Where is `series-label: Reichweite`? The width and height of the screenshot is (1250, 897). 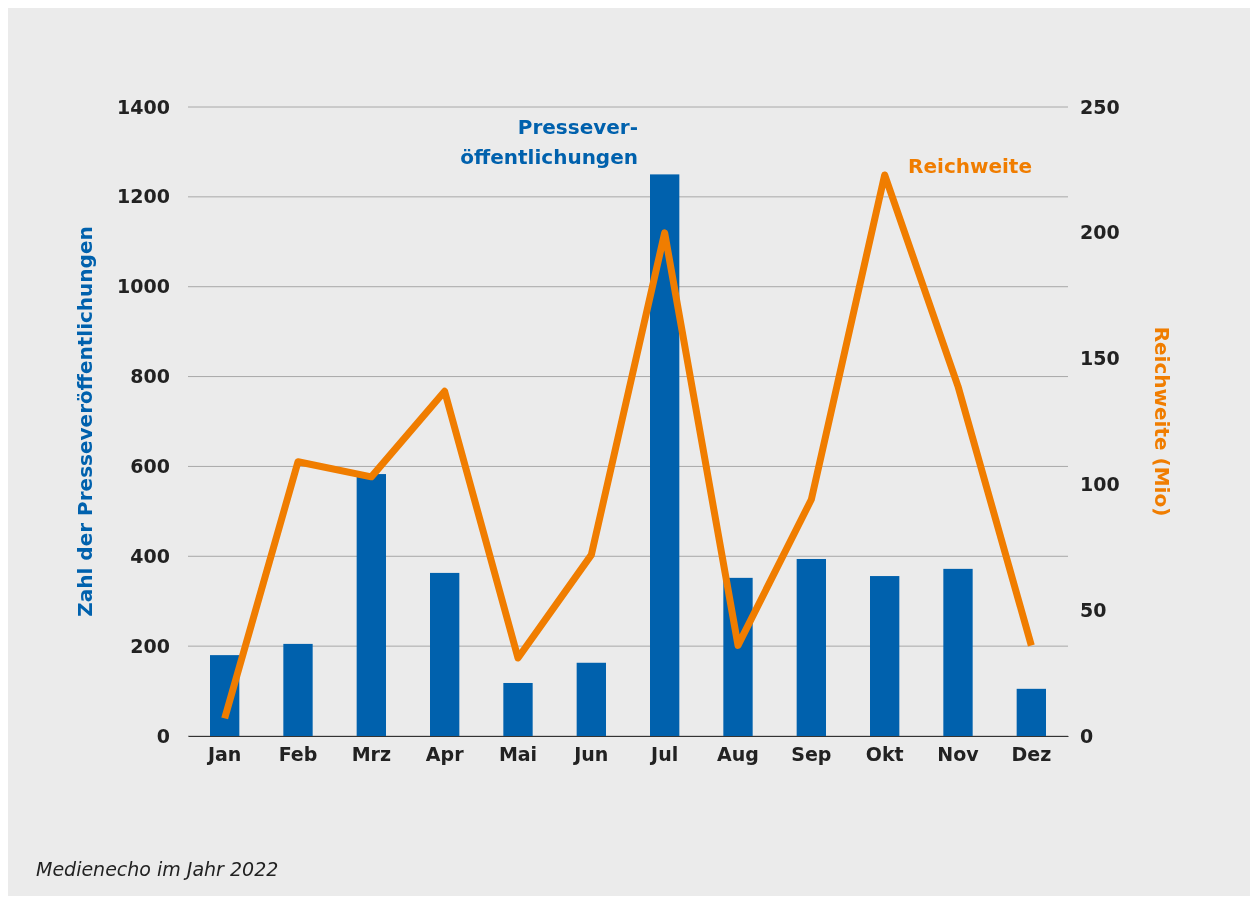 series-label: Reichweite is located at coordinates (970, 165).